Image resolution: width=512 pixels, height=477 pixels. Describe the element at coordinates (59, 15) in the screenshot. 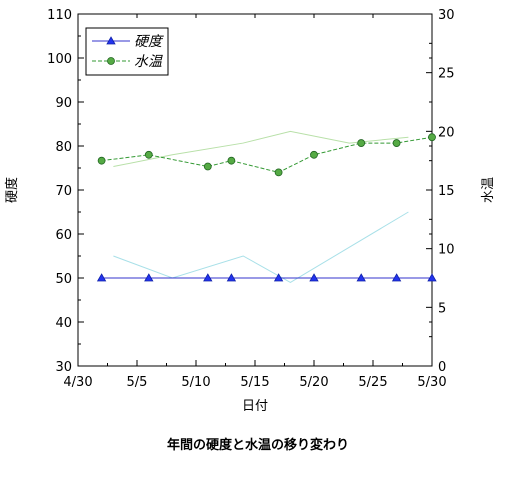

I see `left-tick-label: 110` at that location.